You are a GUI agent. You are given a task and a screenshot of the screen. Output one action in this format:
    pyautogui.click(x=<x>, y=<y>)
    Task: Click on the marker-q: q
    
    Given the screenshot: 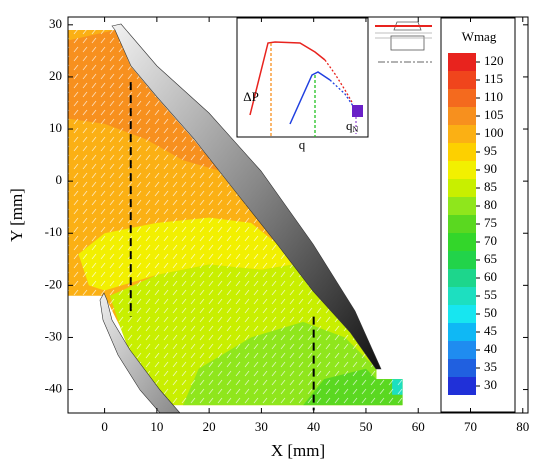 What is the action you would take?
    pyautogui.click(x=349, y=125)
    